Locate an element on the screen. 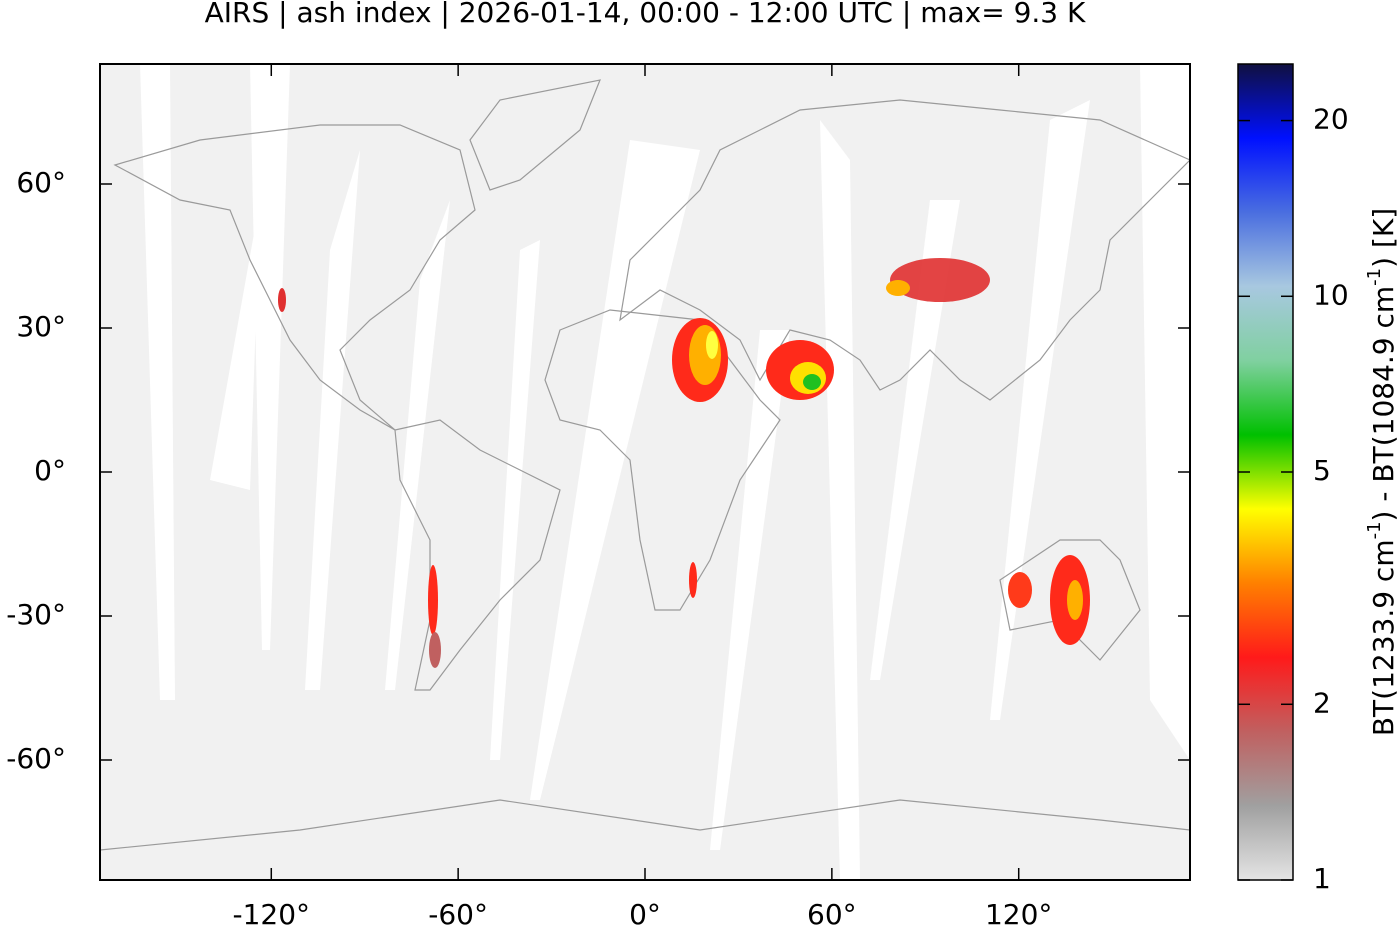  y-tick-label: -30° is located at coordinates (36, 614).